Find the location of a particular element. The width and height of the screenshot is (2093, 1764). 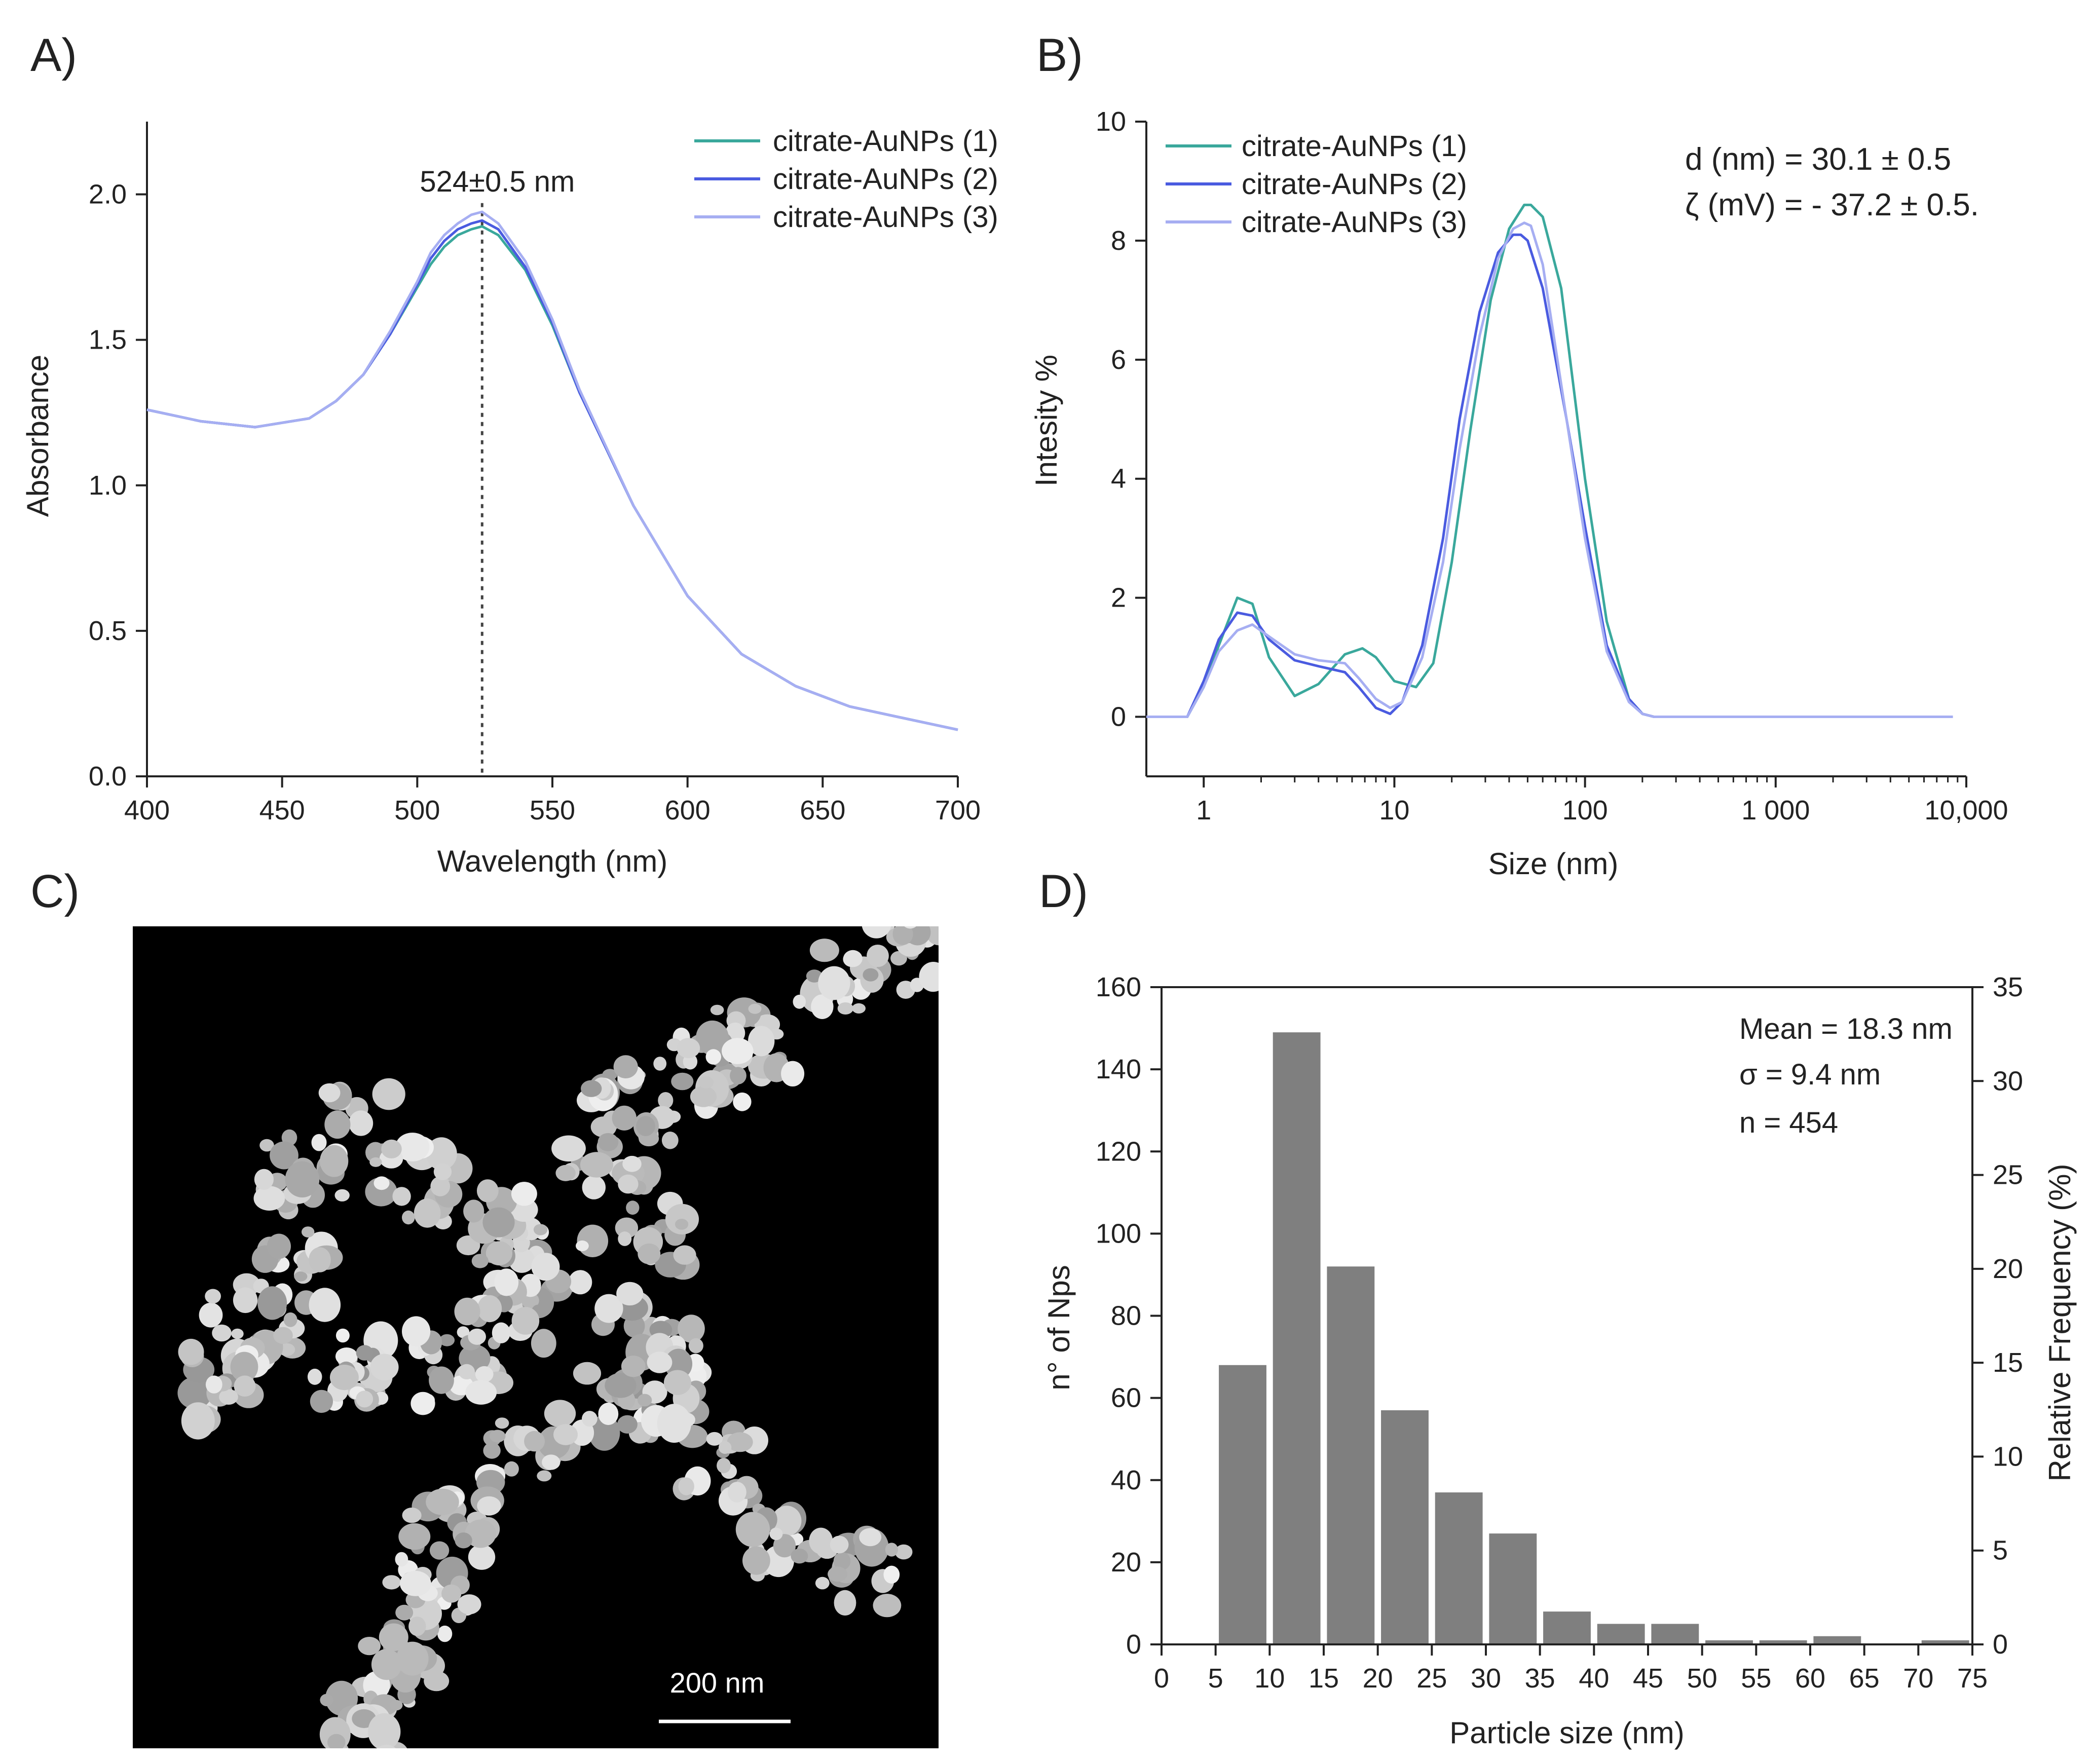

chart-d-y-tick-label: 80 is located at coordinates (1126, 1316).